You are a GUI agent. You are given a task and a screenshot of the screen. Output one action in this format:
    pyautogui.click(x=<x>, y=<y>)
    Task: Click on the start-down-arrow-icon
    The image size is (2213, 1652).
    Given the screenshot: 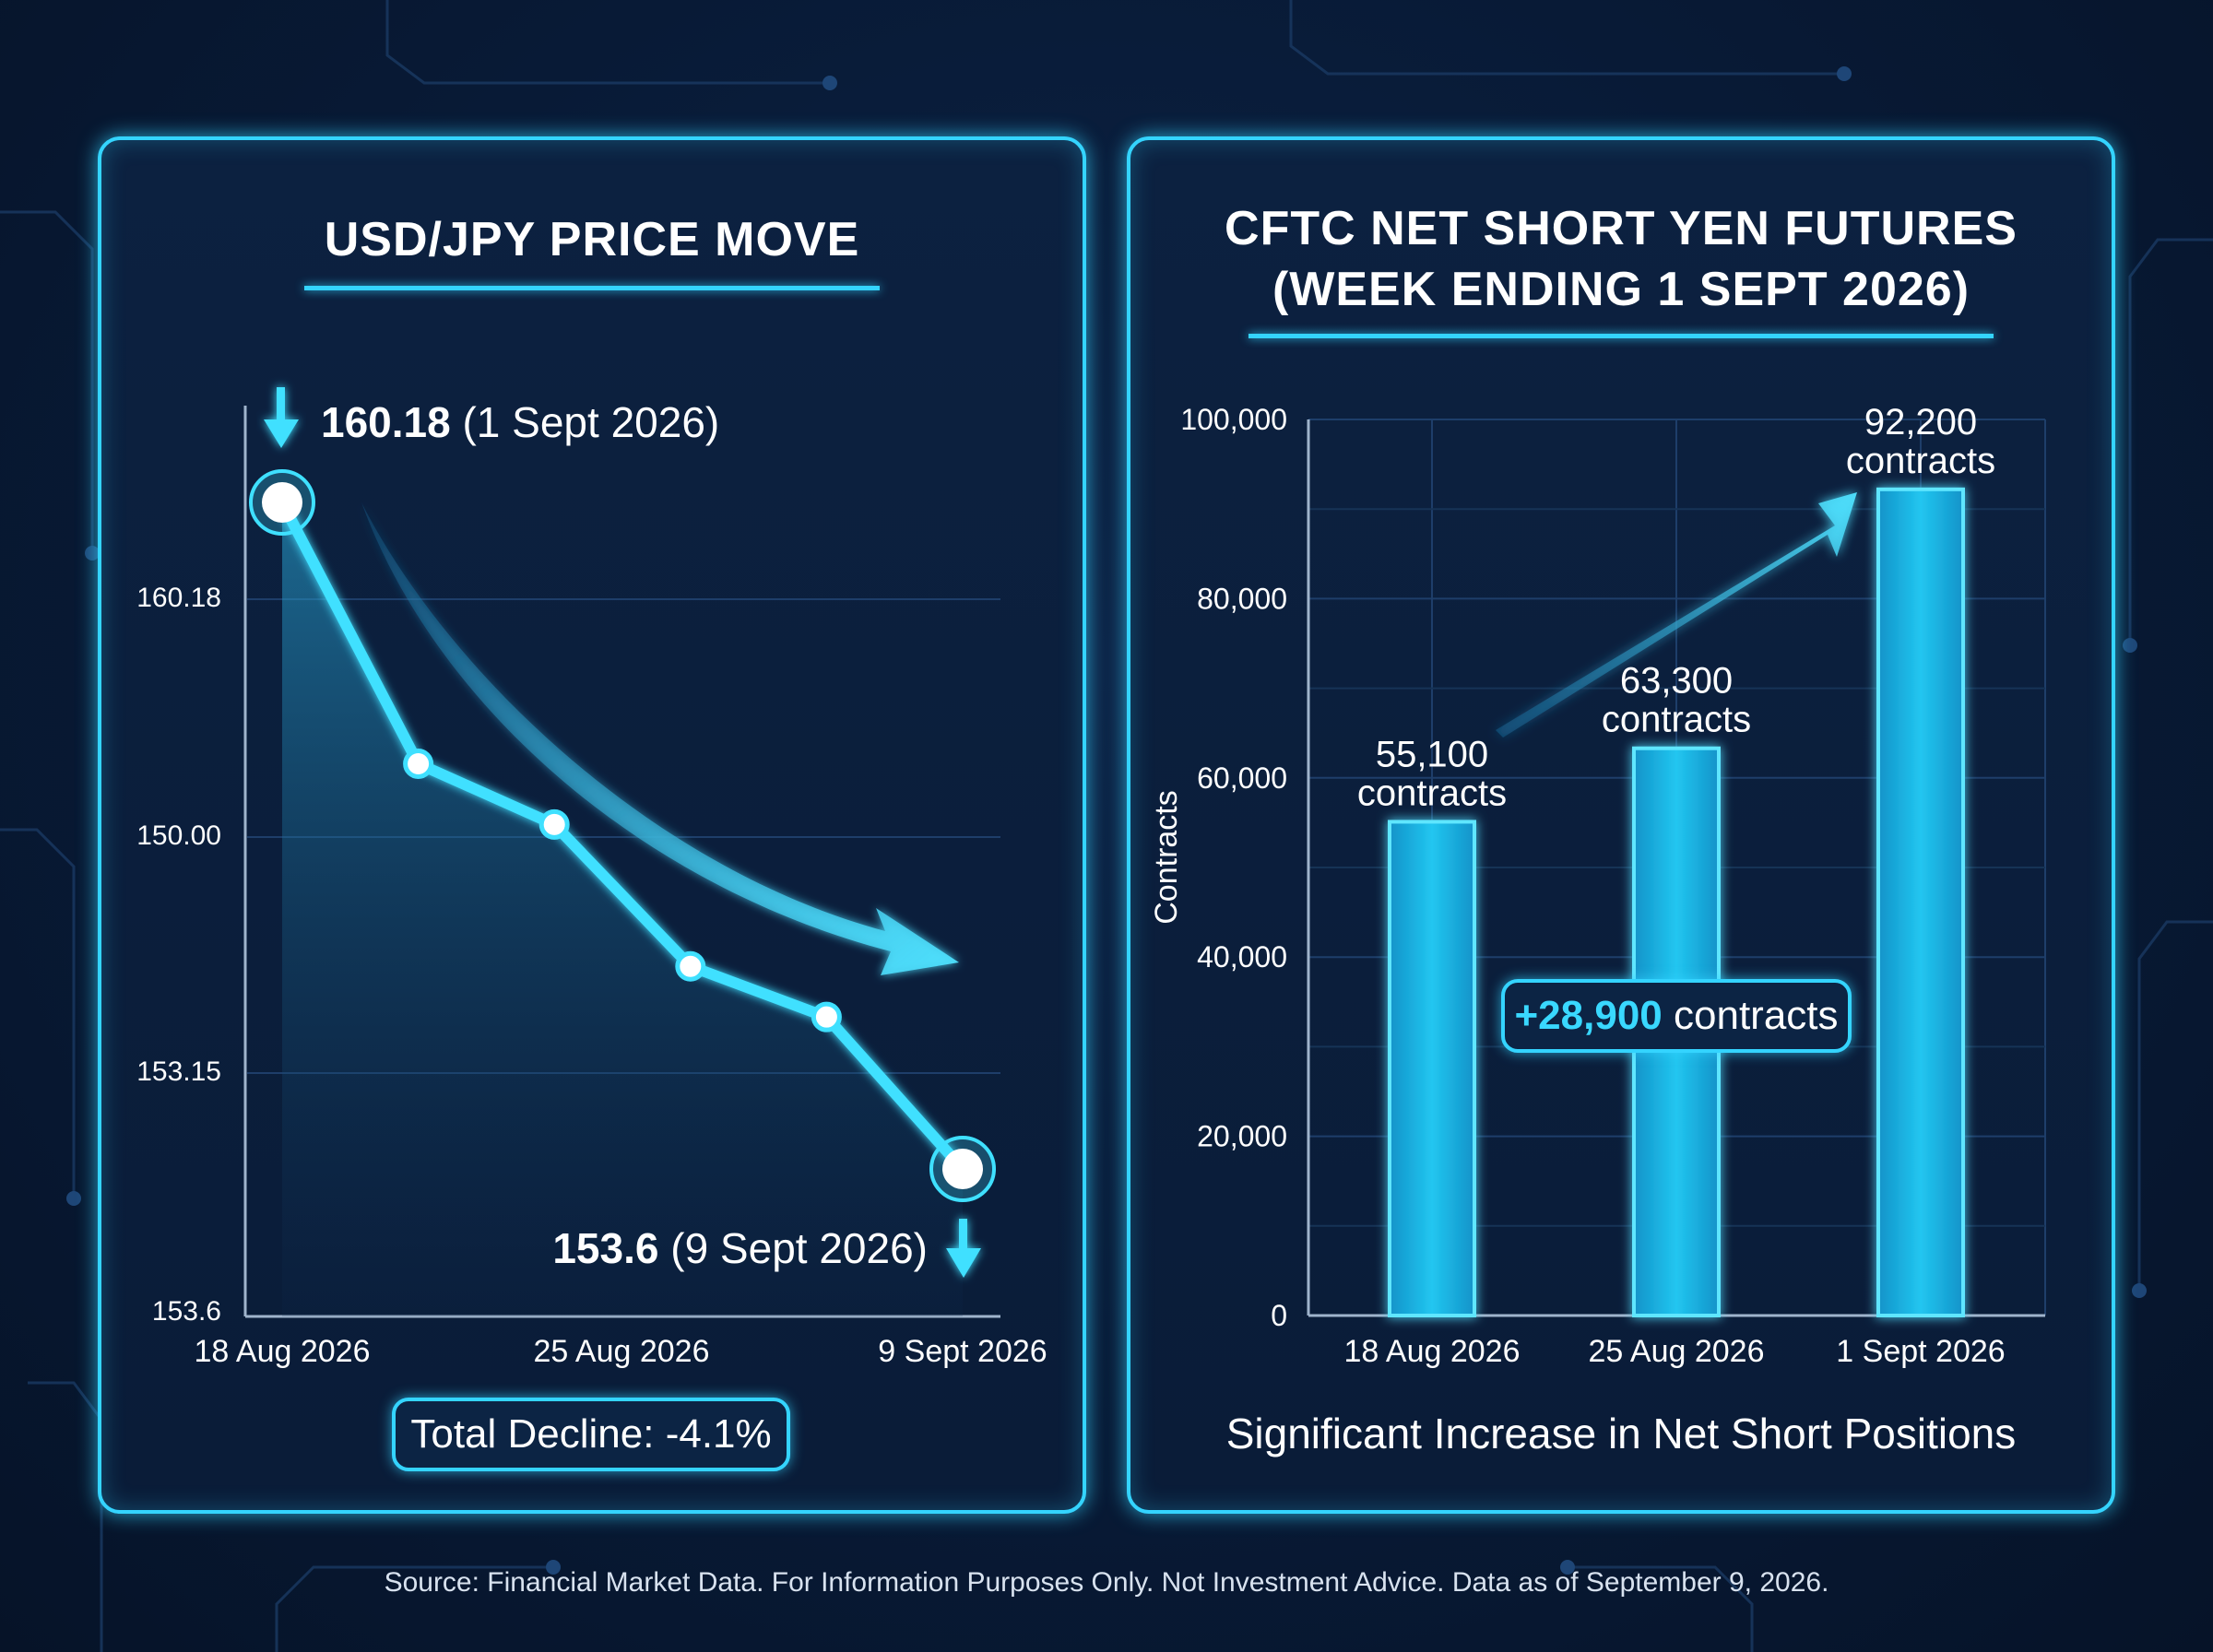 What is the action you would take?
    pyautogui.click(x=281, y=417)
    